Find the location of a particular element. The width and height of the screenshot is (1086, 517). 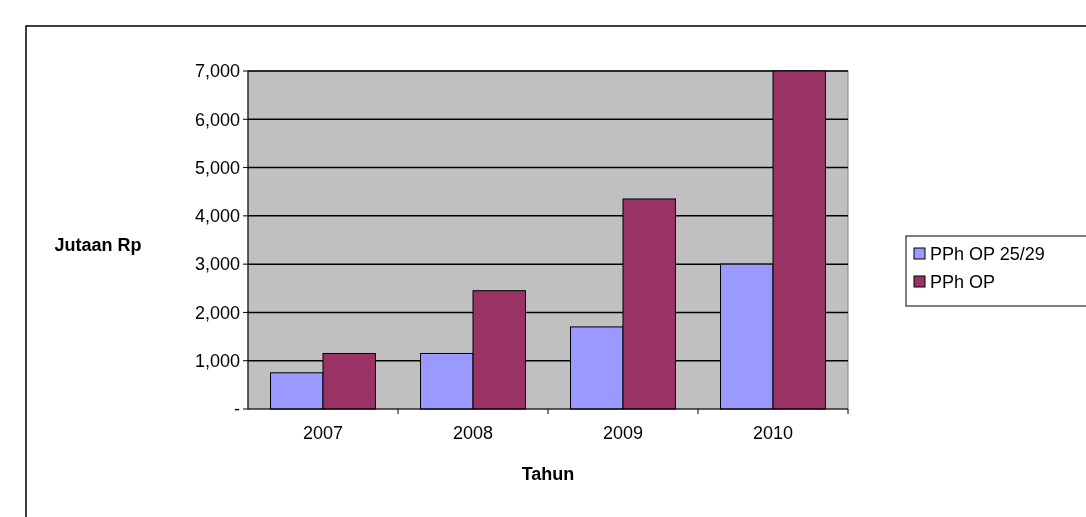

x-tick-label: 2008 is located at coordinates (473, 433).